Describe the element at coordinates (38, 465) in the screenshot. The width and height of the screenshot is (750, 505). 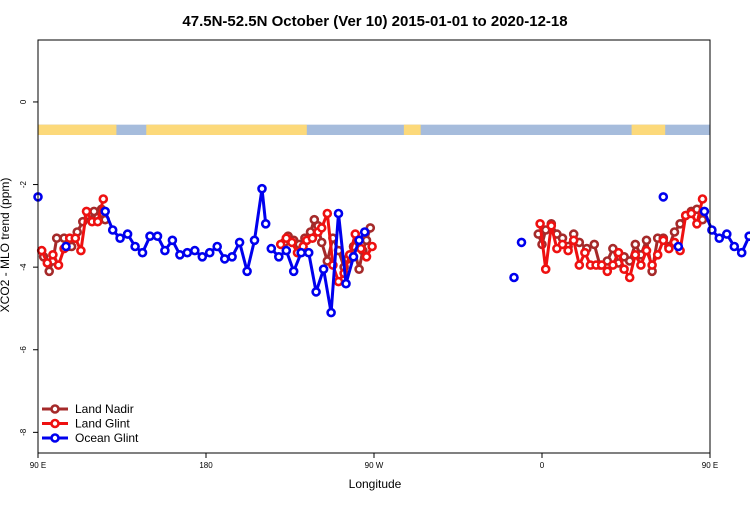
I see `x-tick-label: 90 E` at that location.